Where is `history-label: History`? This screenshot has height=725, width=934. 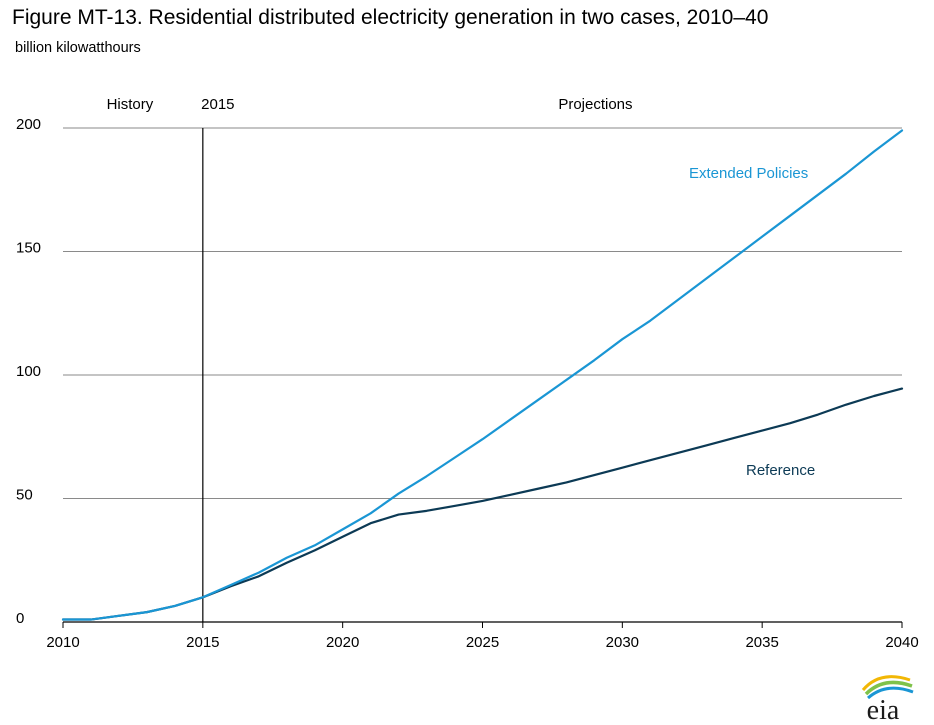 history-label: History is located at coordinates (130, 104).